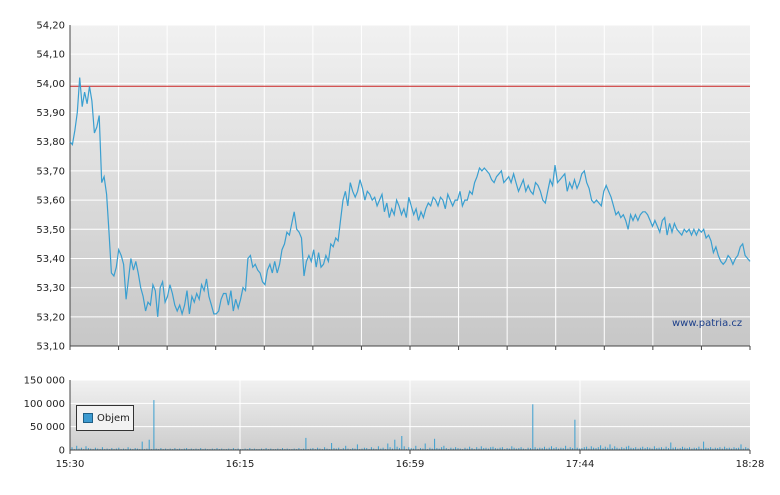 This screenshot has width=780, height=495. Describe the element at coordinates (750, 464) in the screenshot. I see `x-tick-label: 18:28` at that location.